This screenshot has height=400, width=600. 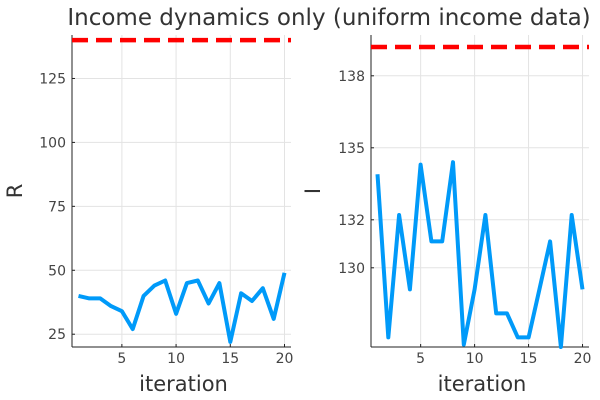 What do you see at coordinates (52, 143) in the screenshot?
I see `y-tick-label: 100` at bounding box center [52, 143].